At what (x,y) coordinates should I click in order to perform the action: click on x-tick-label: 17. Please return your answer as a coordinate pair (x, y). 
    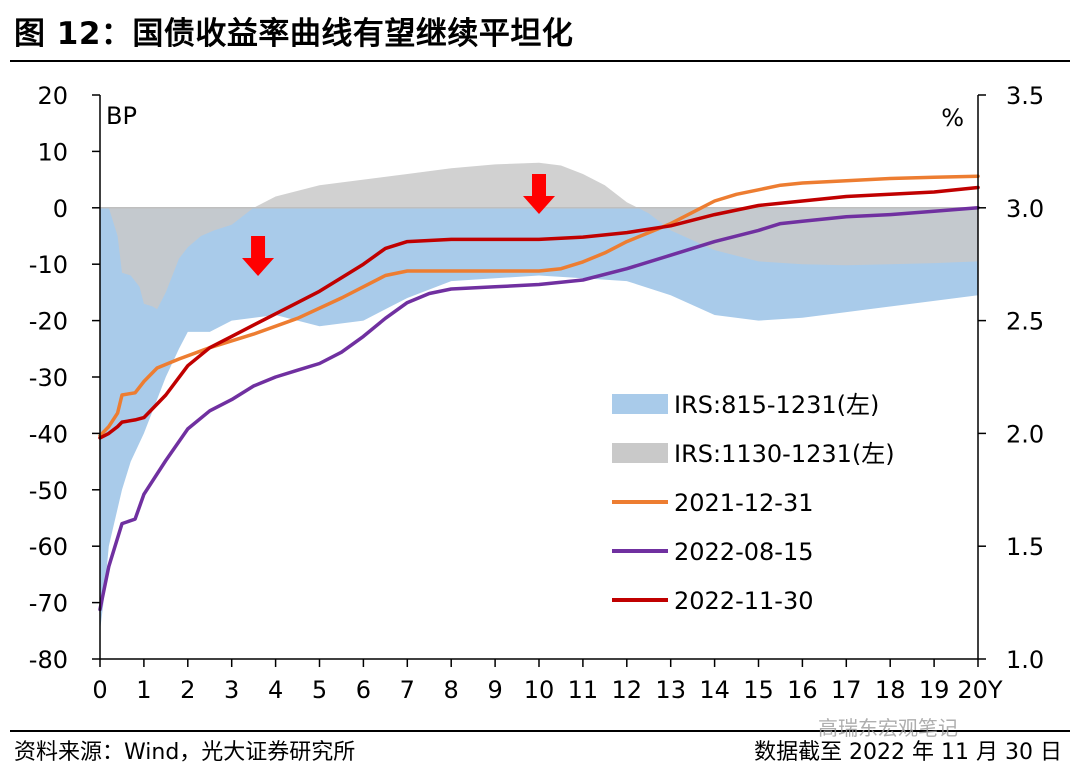
    Looking at the image, I should click on (846, 690).